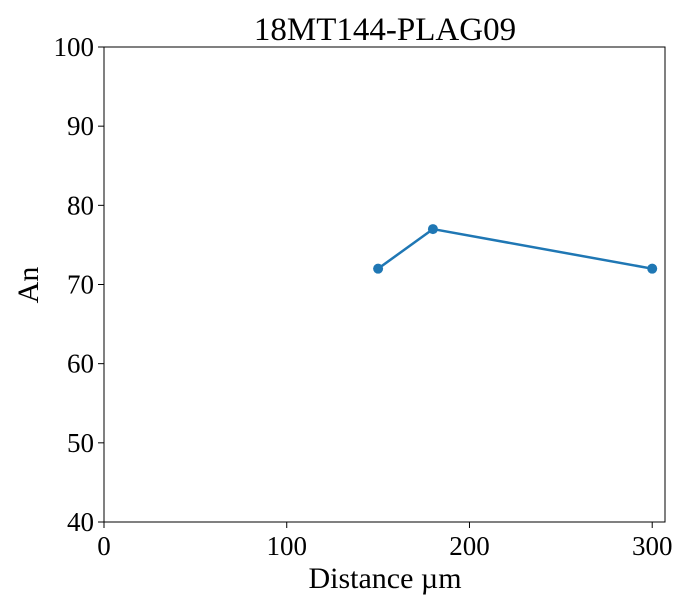 The height and width of the screenshot is (600, 700). Describe the element at coordinates (652, 546) in the screenshot. I see `x-tick-label-3: 300` at that location.